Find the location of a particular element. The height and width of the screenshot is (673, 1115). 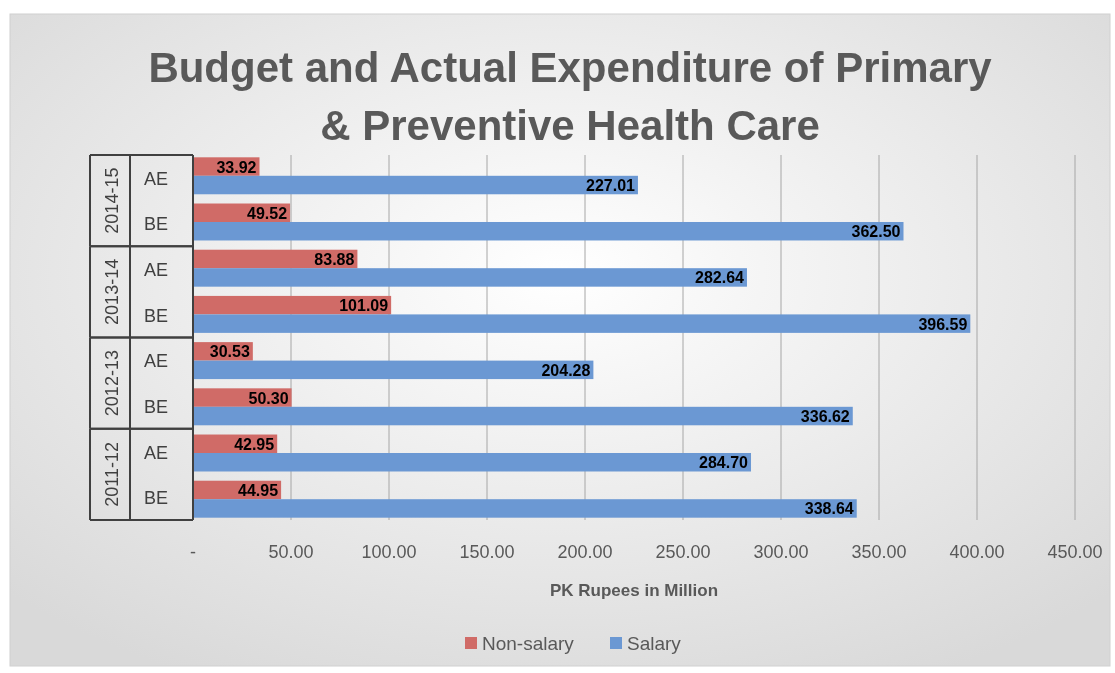

text: 2013-14 is located at coordinates (112, 291).